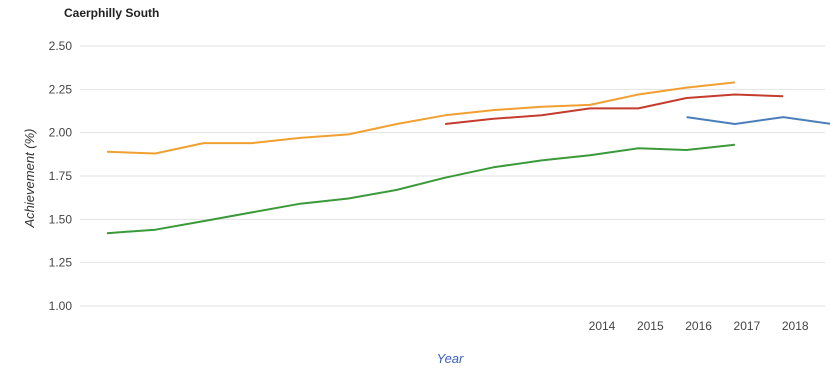  I want to click on y-tick-label: 2.00, so click(61, 133).